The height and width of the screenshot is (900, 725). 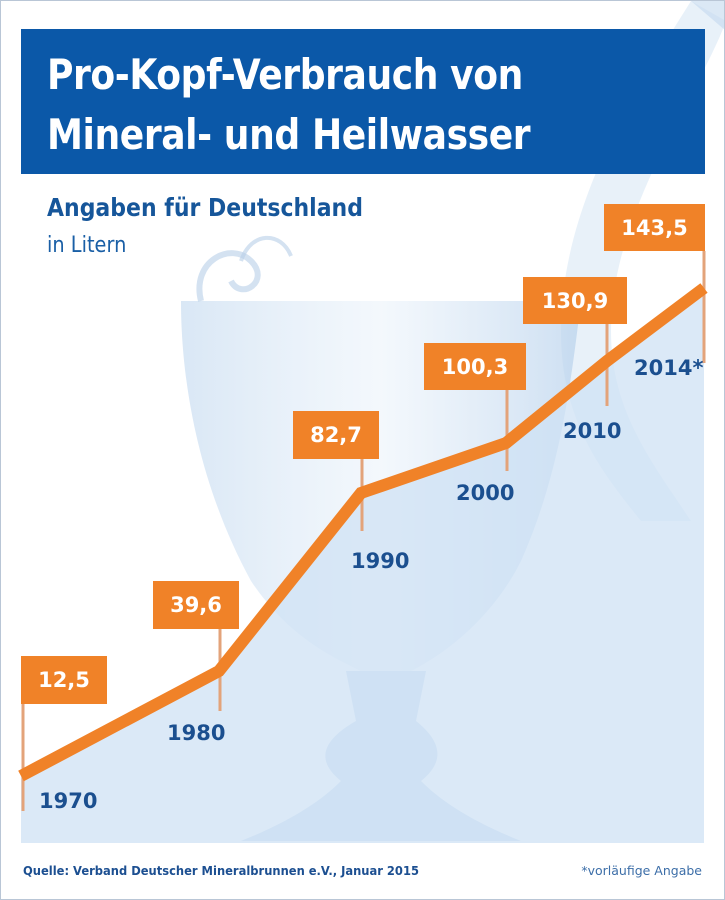 I want to click on value-label-2000: 100,3, so click(x=475, y=366).